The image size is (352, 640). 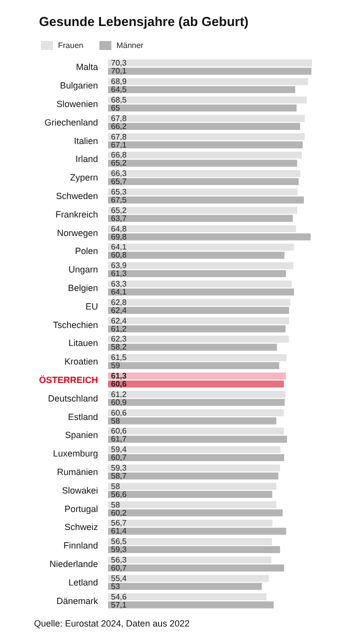 What do you see at coordinates (119, 283) in the screenshot?
I see `data-label: 63,3` at bounding box center [119, 283].